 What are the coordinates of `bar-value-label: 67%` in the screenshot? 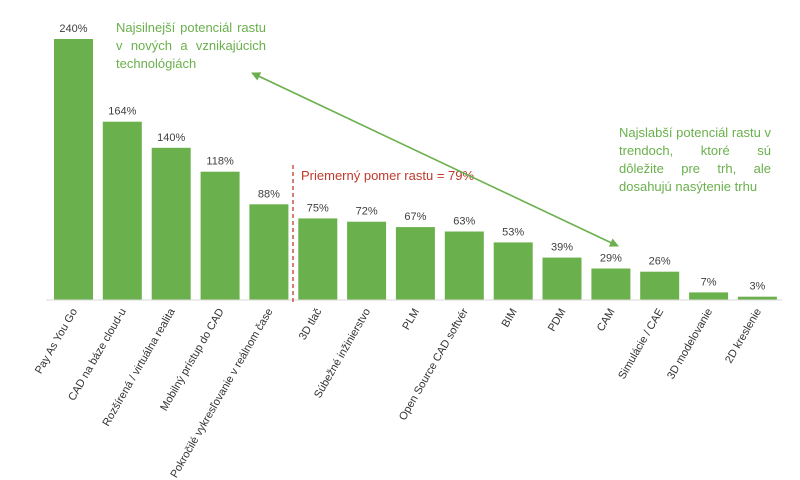 It's located at (415, 217).